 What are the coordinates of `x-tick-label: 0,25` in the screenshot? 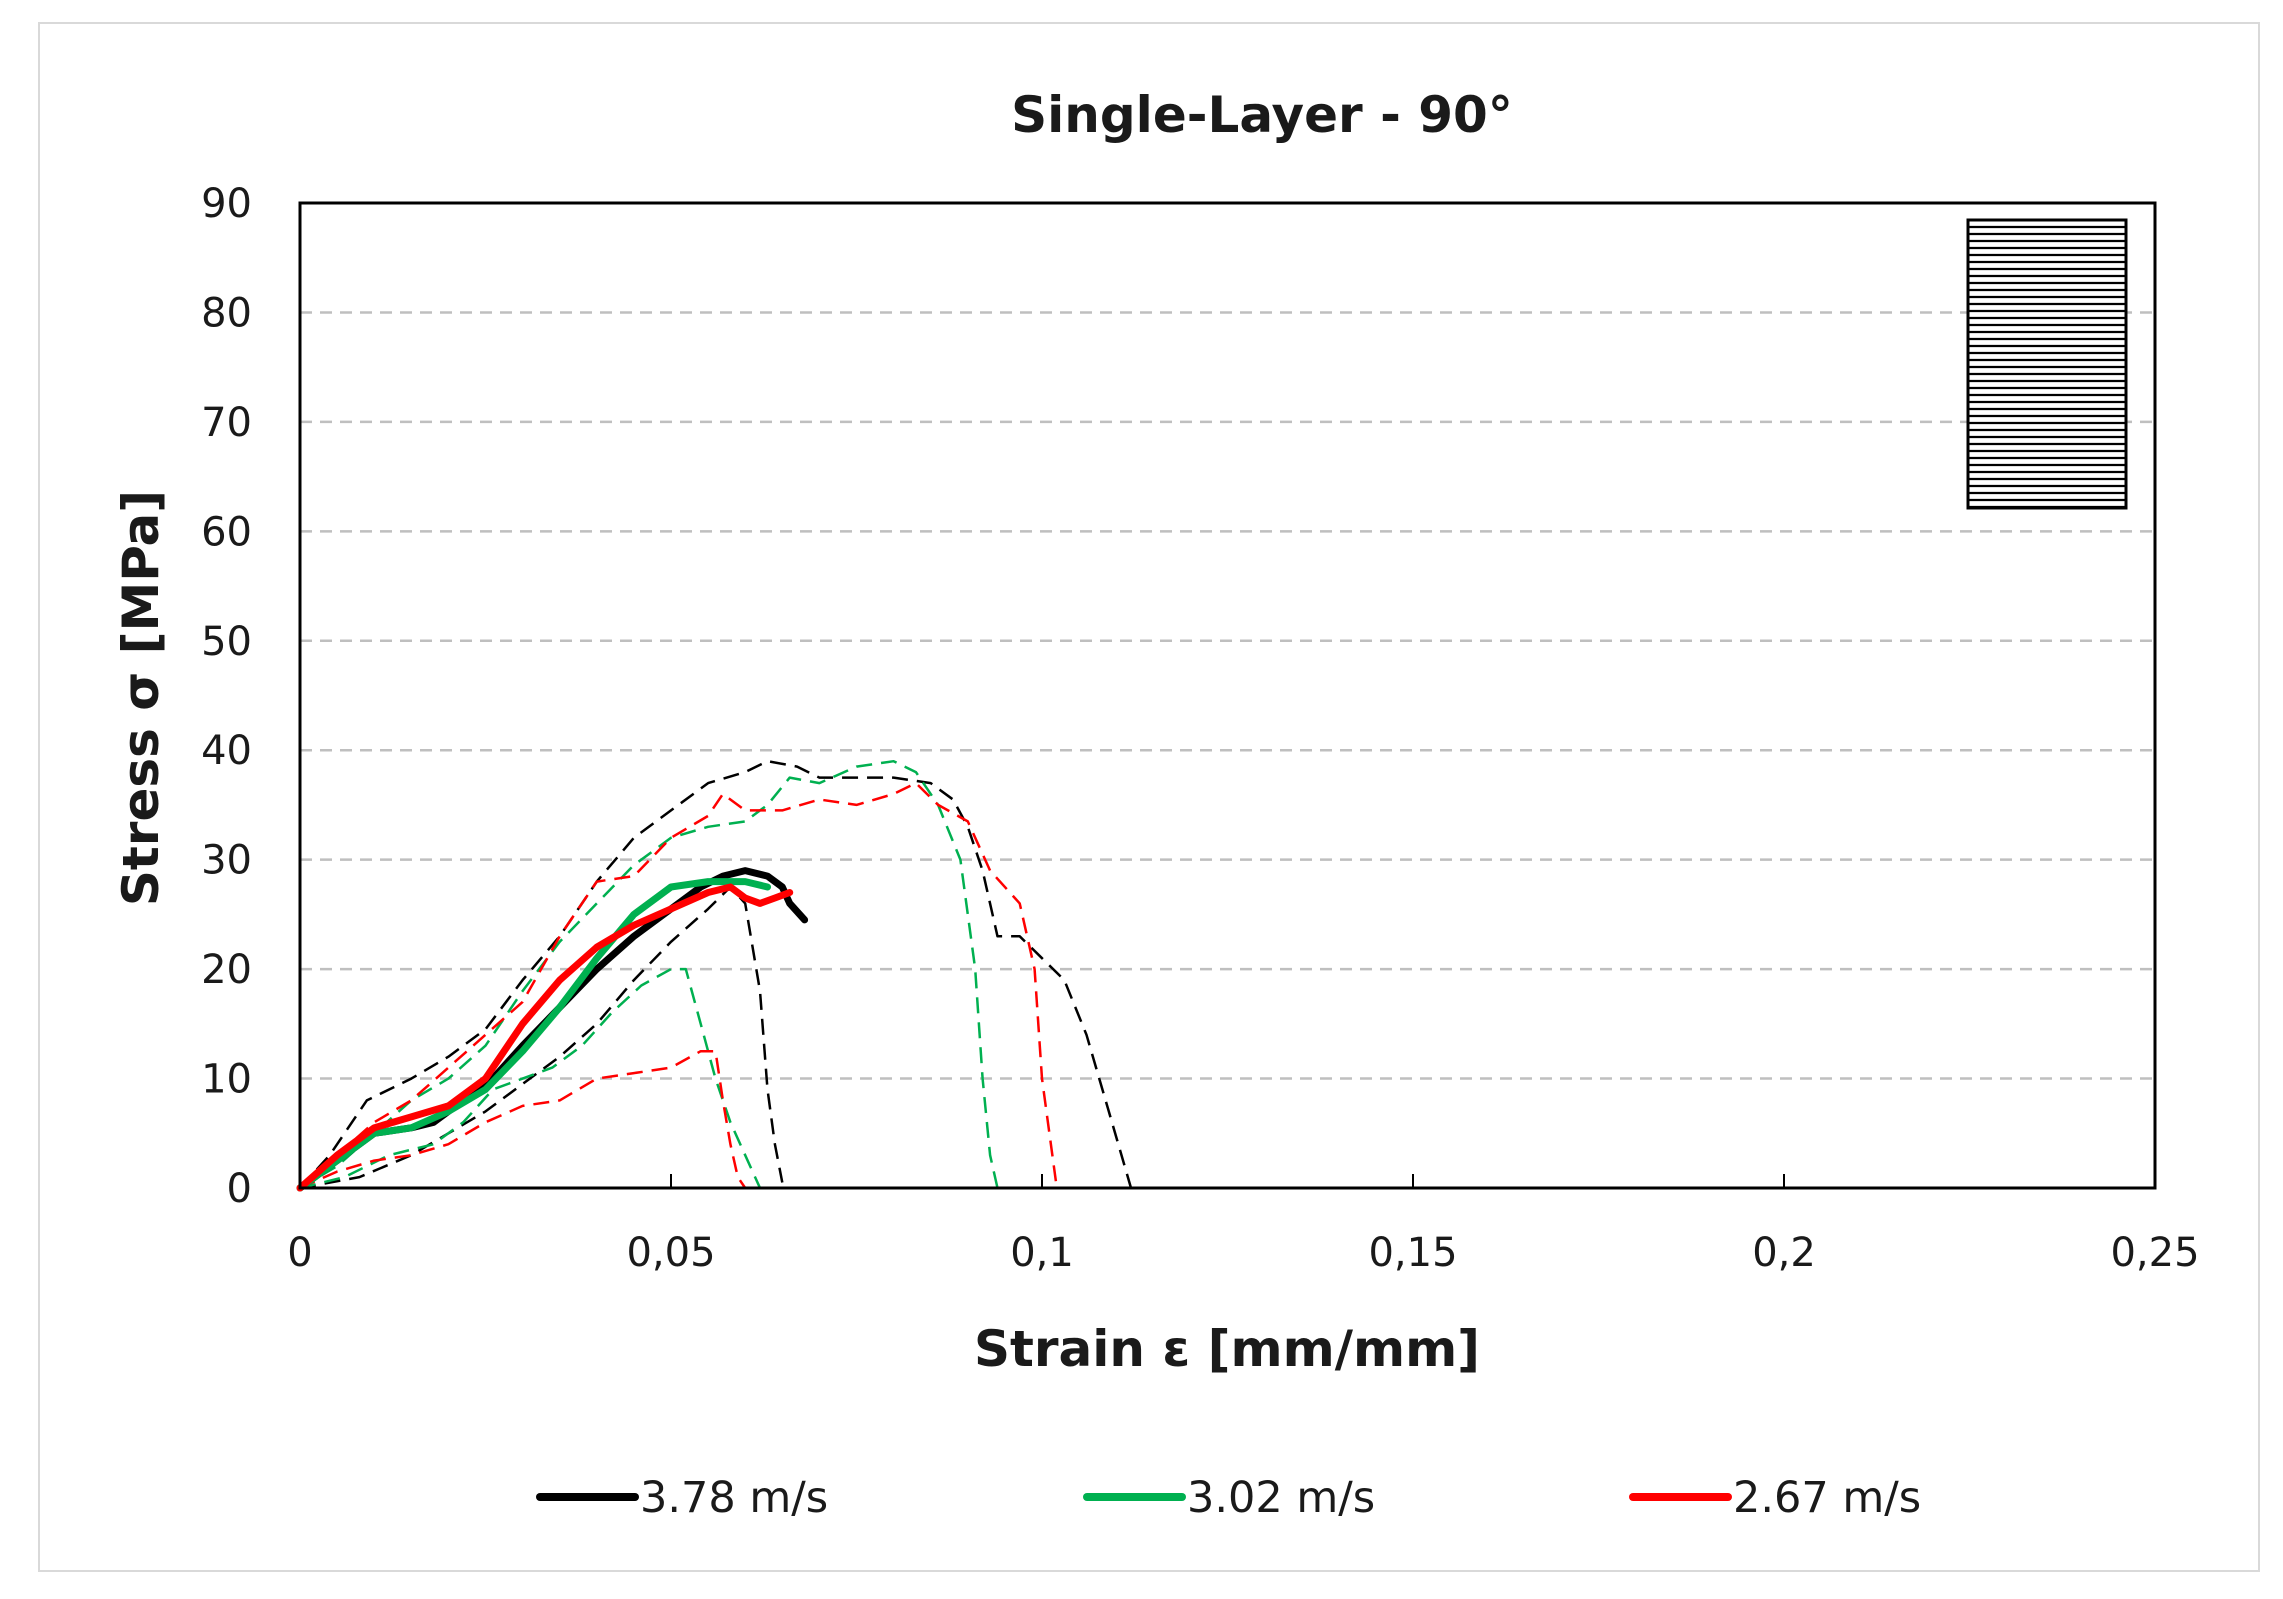 It's located at (2154, 1253).